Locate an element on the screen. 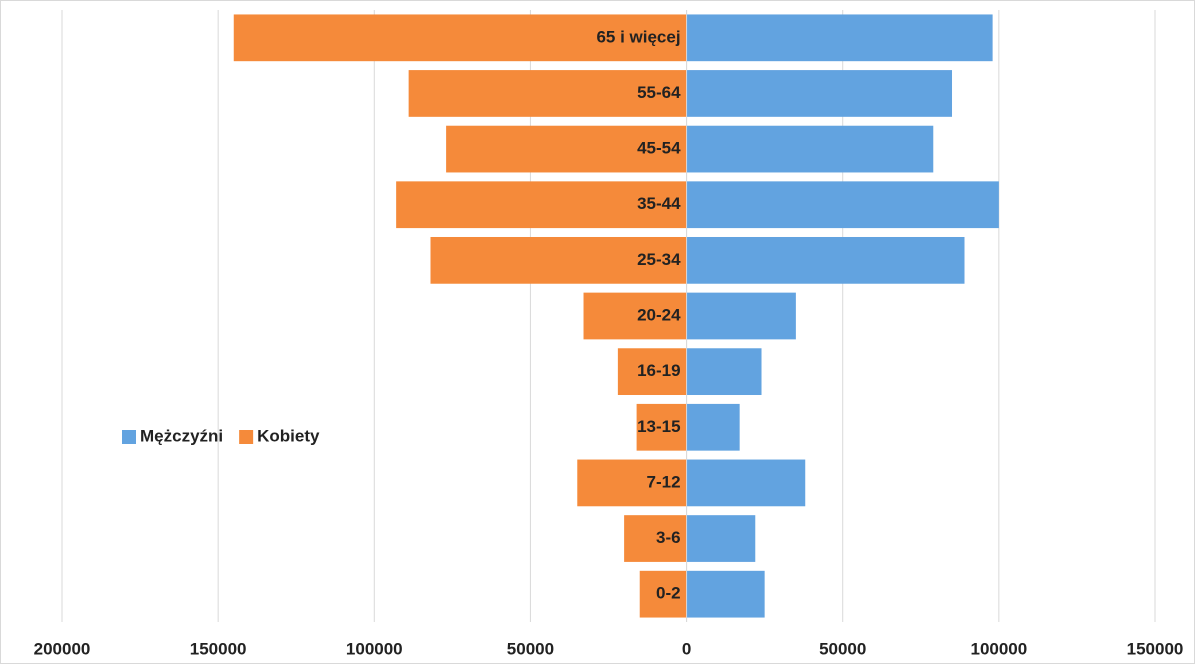 Image resolution: width=1195 pixels, height=669 pixels. category-label: 13-15 is located at coordinates (658, 426).